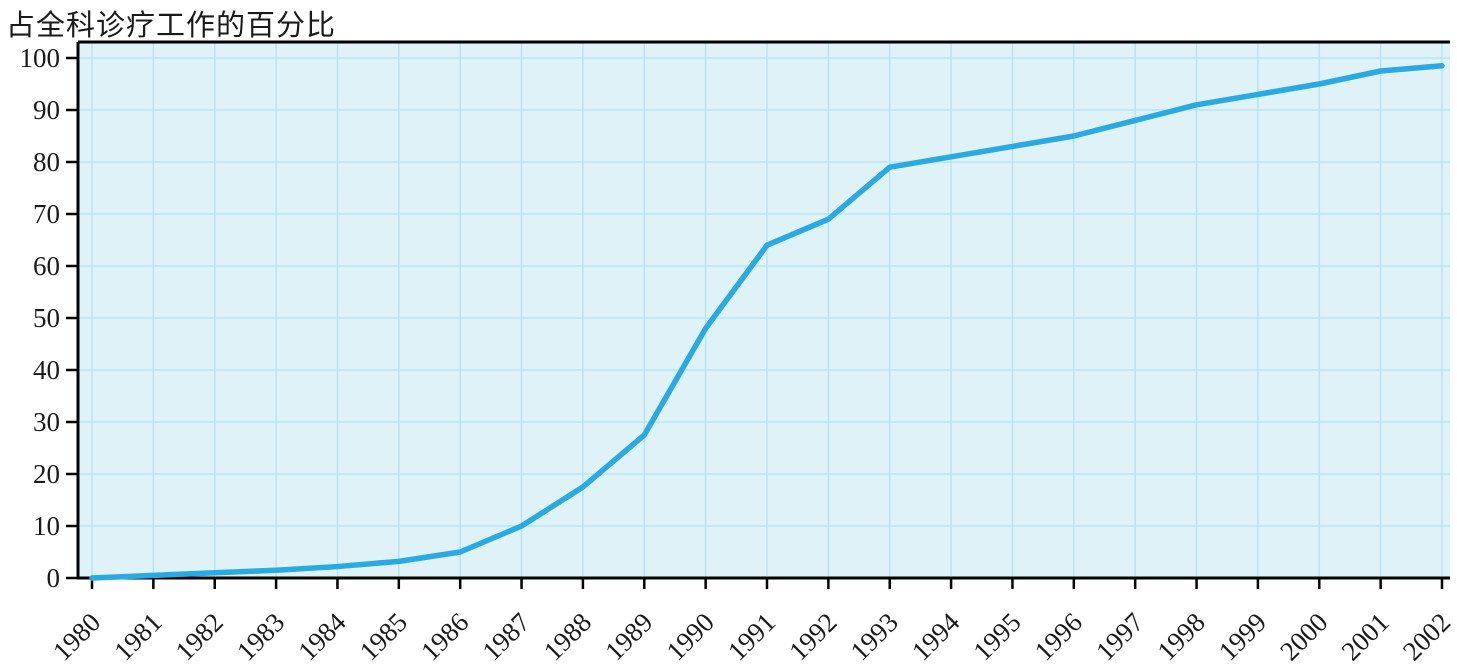 The height and width of the screenshot is (670, 1457). I want to click on y-tick-label: 30, so click(46, 422).